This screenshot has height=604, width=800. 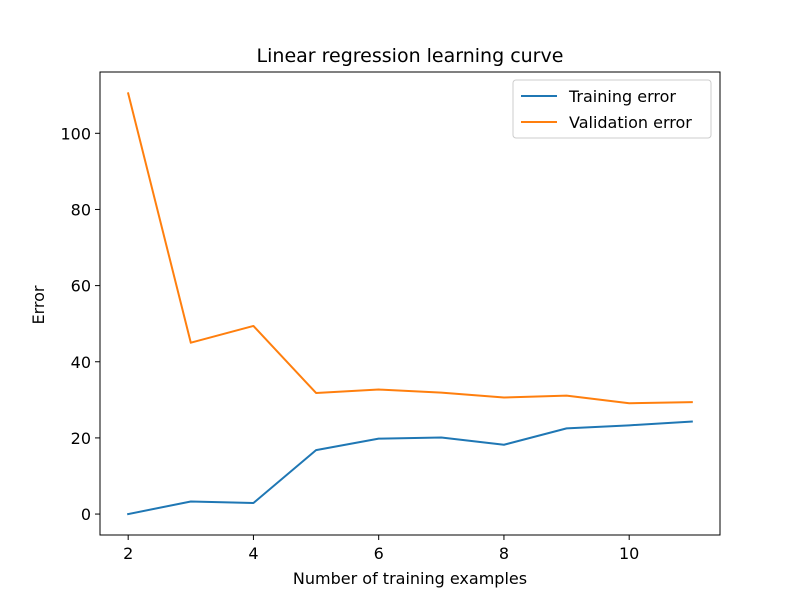 I want to click on y-tick-label: 80, so click(x=81, y=209).